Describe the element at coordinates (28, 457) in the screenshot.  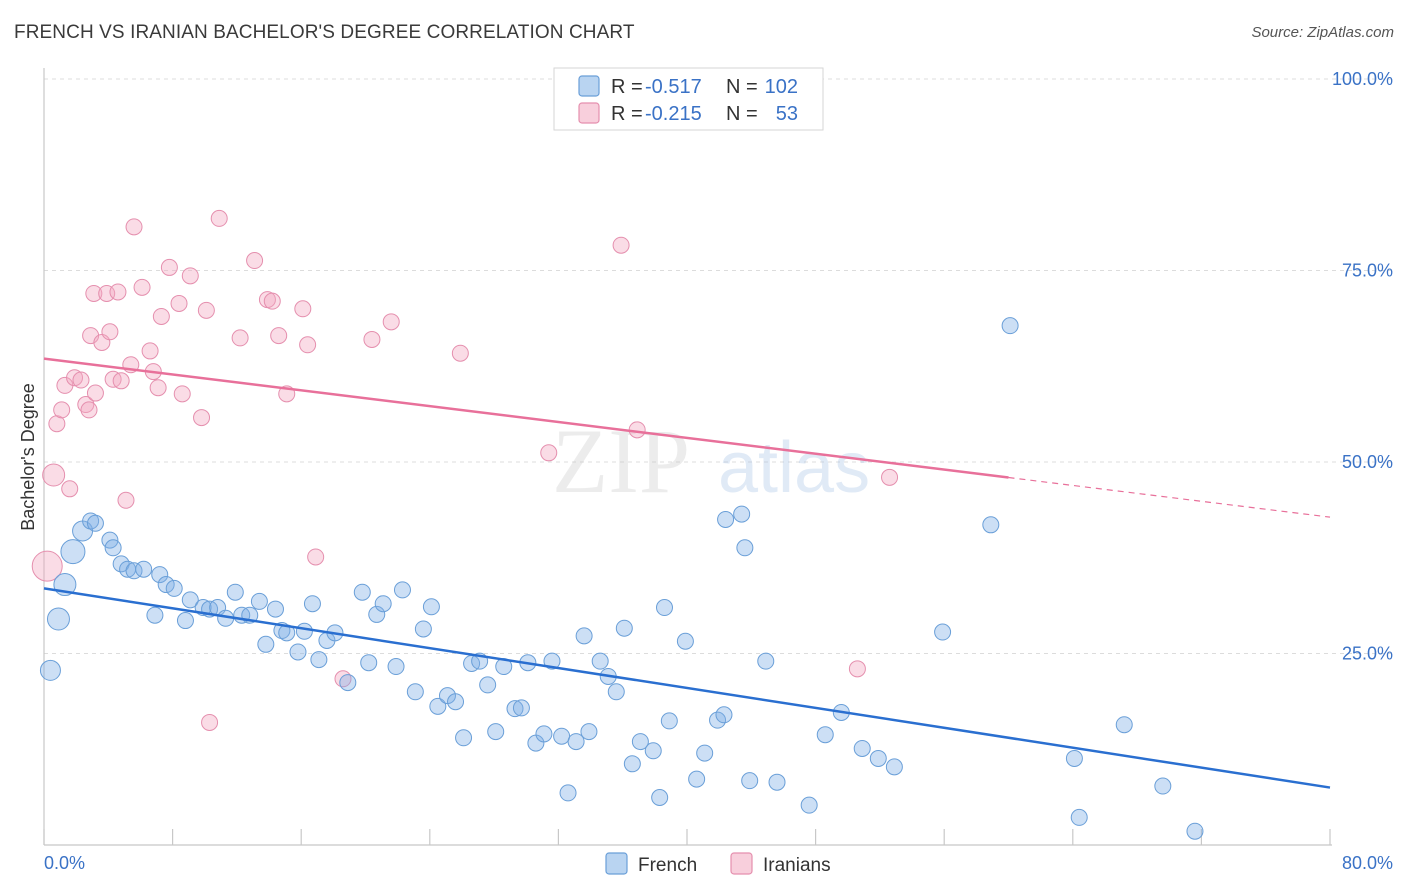
I see `y-axis-label: Bachelor's Degree` at that location.